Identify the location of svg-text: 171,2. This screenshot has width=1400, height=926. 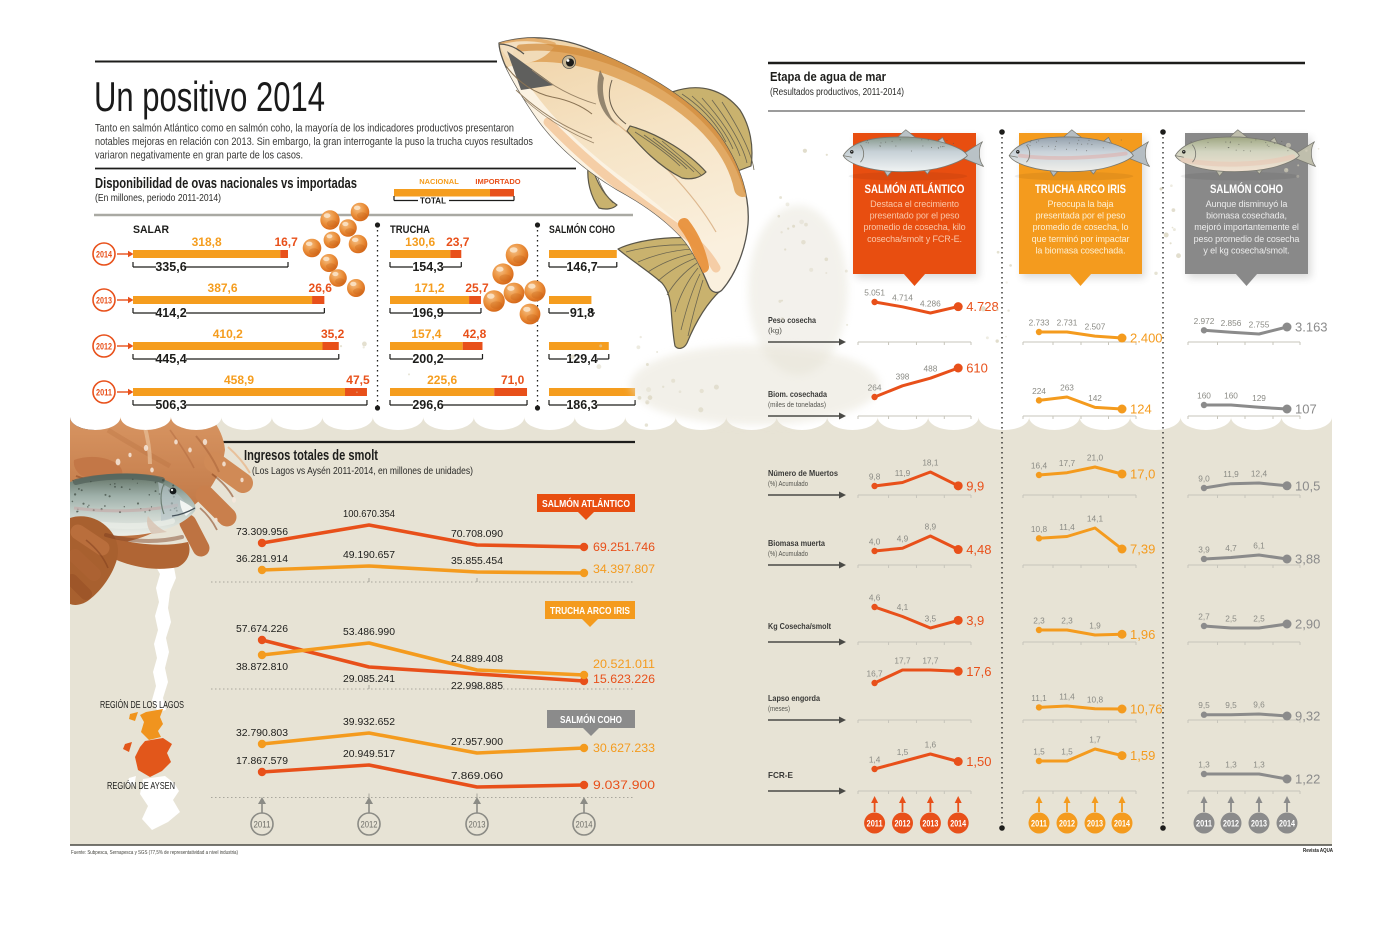
(430, 288).